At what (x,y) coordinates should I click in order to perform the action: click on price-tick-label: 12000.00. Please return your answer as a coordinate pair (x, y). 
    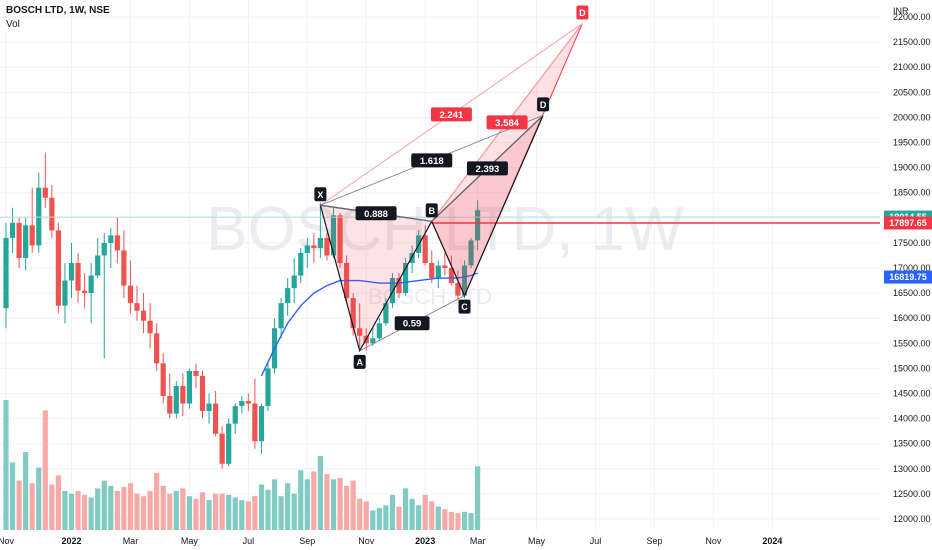
    Looking at the image, I should click on (912, 519).